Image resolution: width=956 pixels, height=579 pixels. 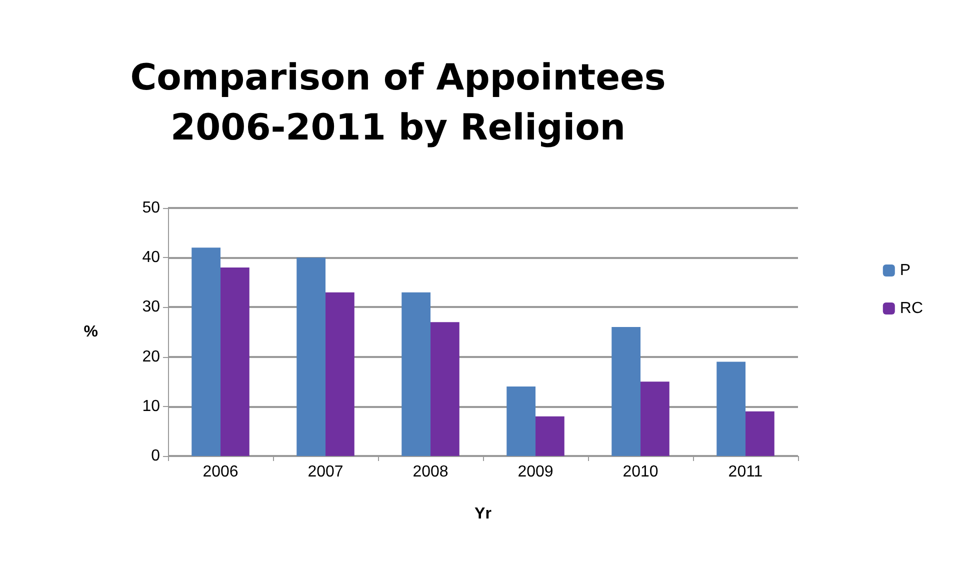 I want to click on x-tick-label: 2008, so click(x=430, y=472).